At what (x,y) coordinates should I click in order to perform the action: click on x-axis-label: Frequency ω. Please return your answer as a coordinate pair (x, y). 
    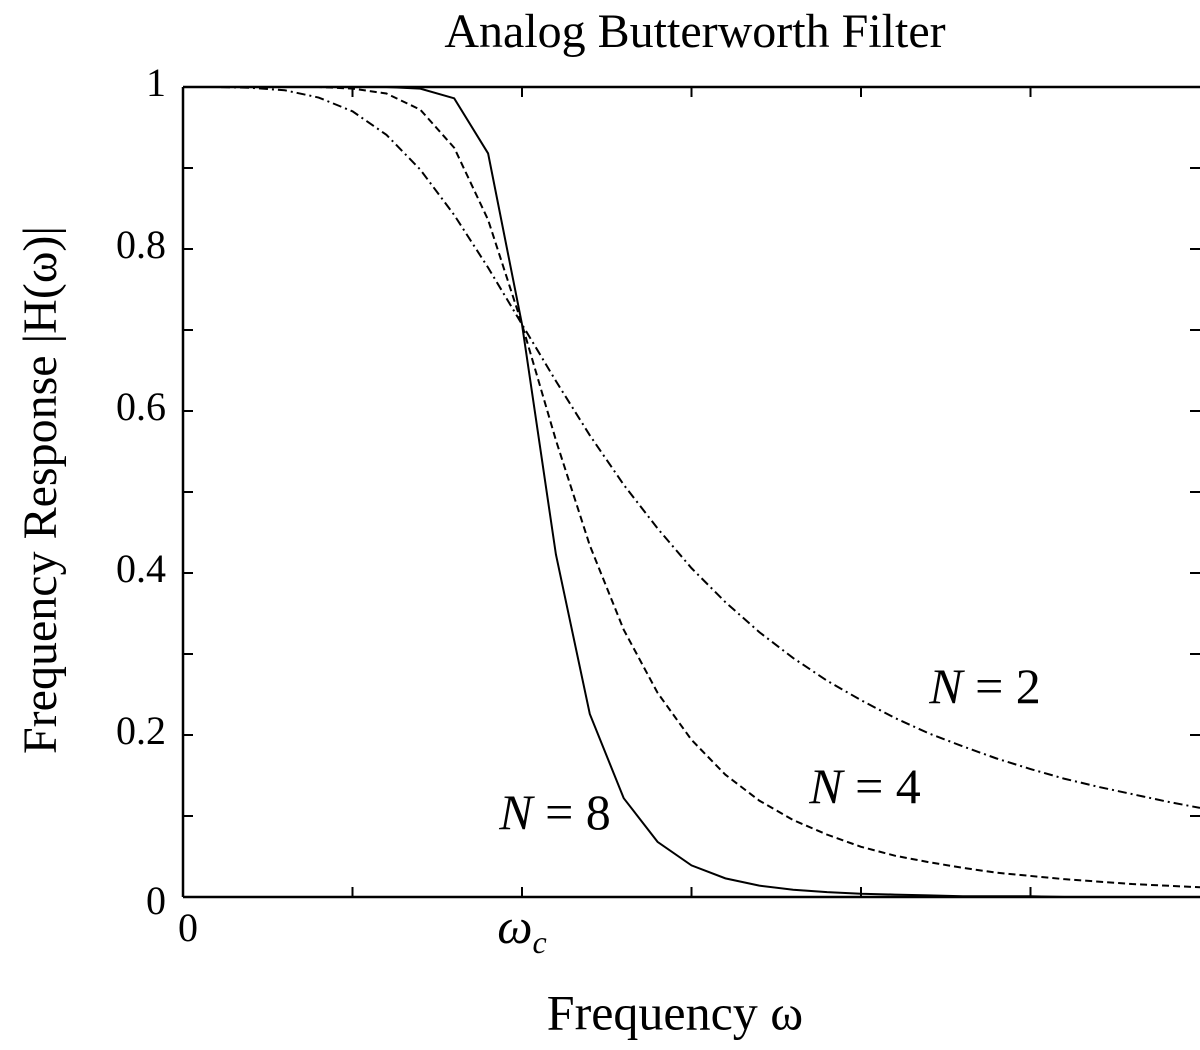
    Looking at the image, I should click on (675, 1012).